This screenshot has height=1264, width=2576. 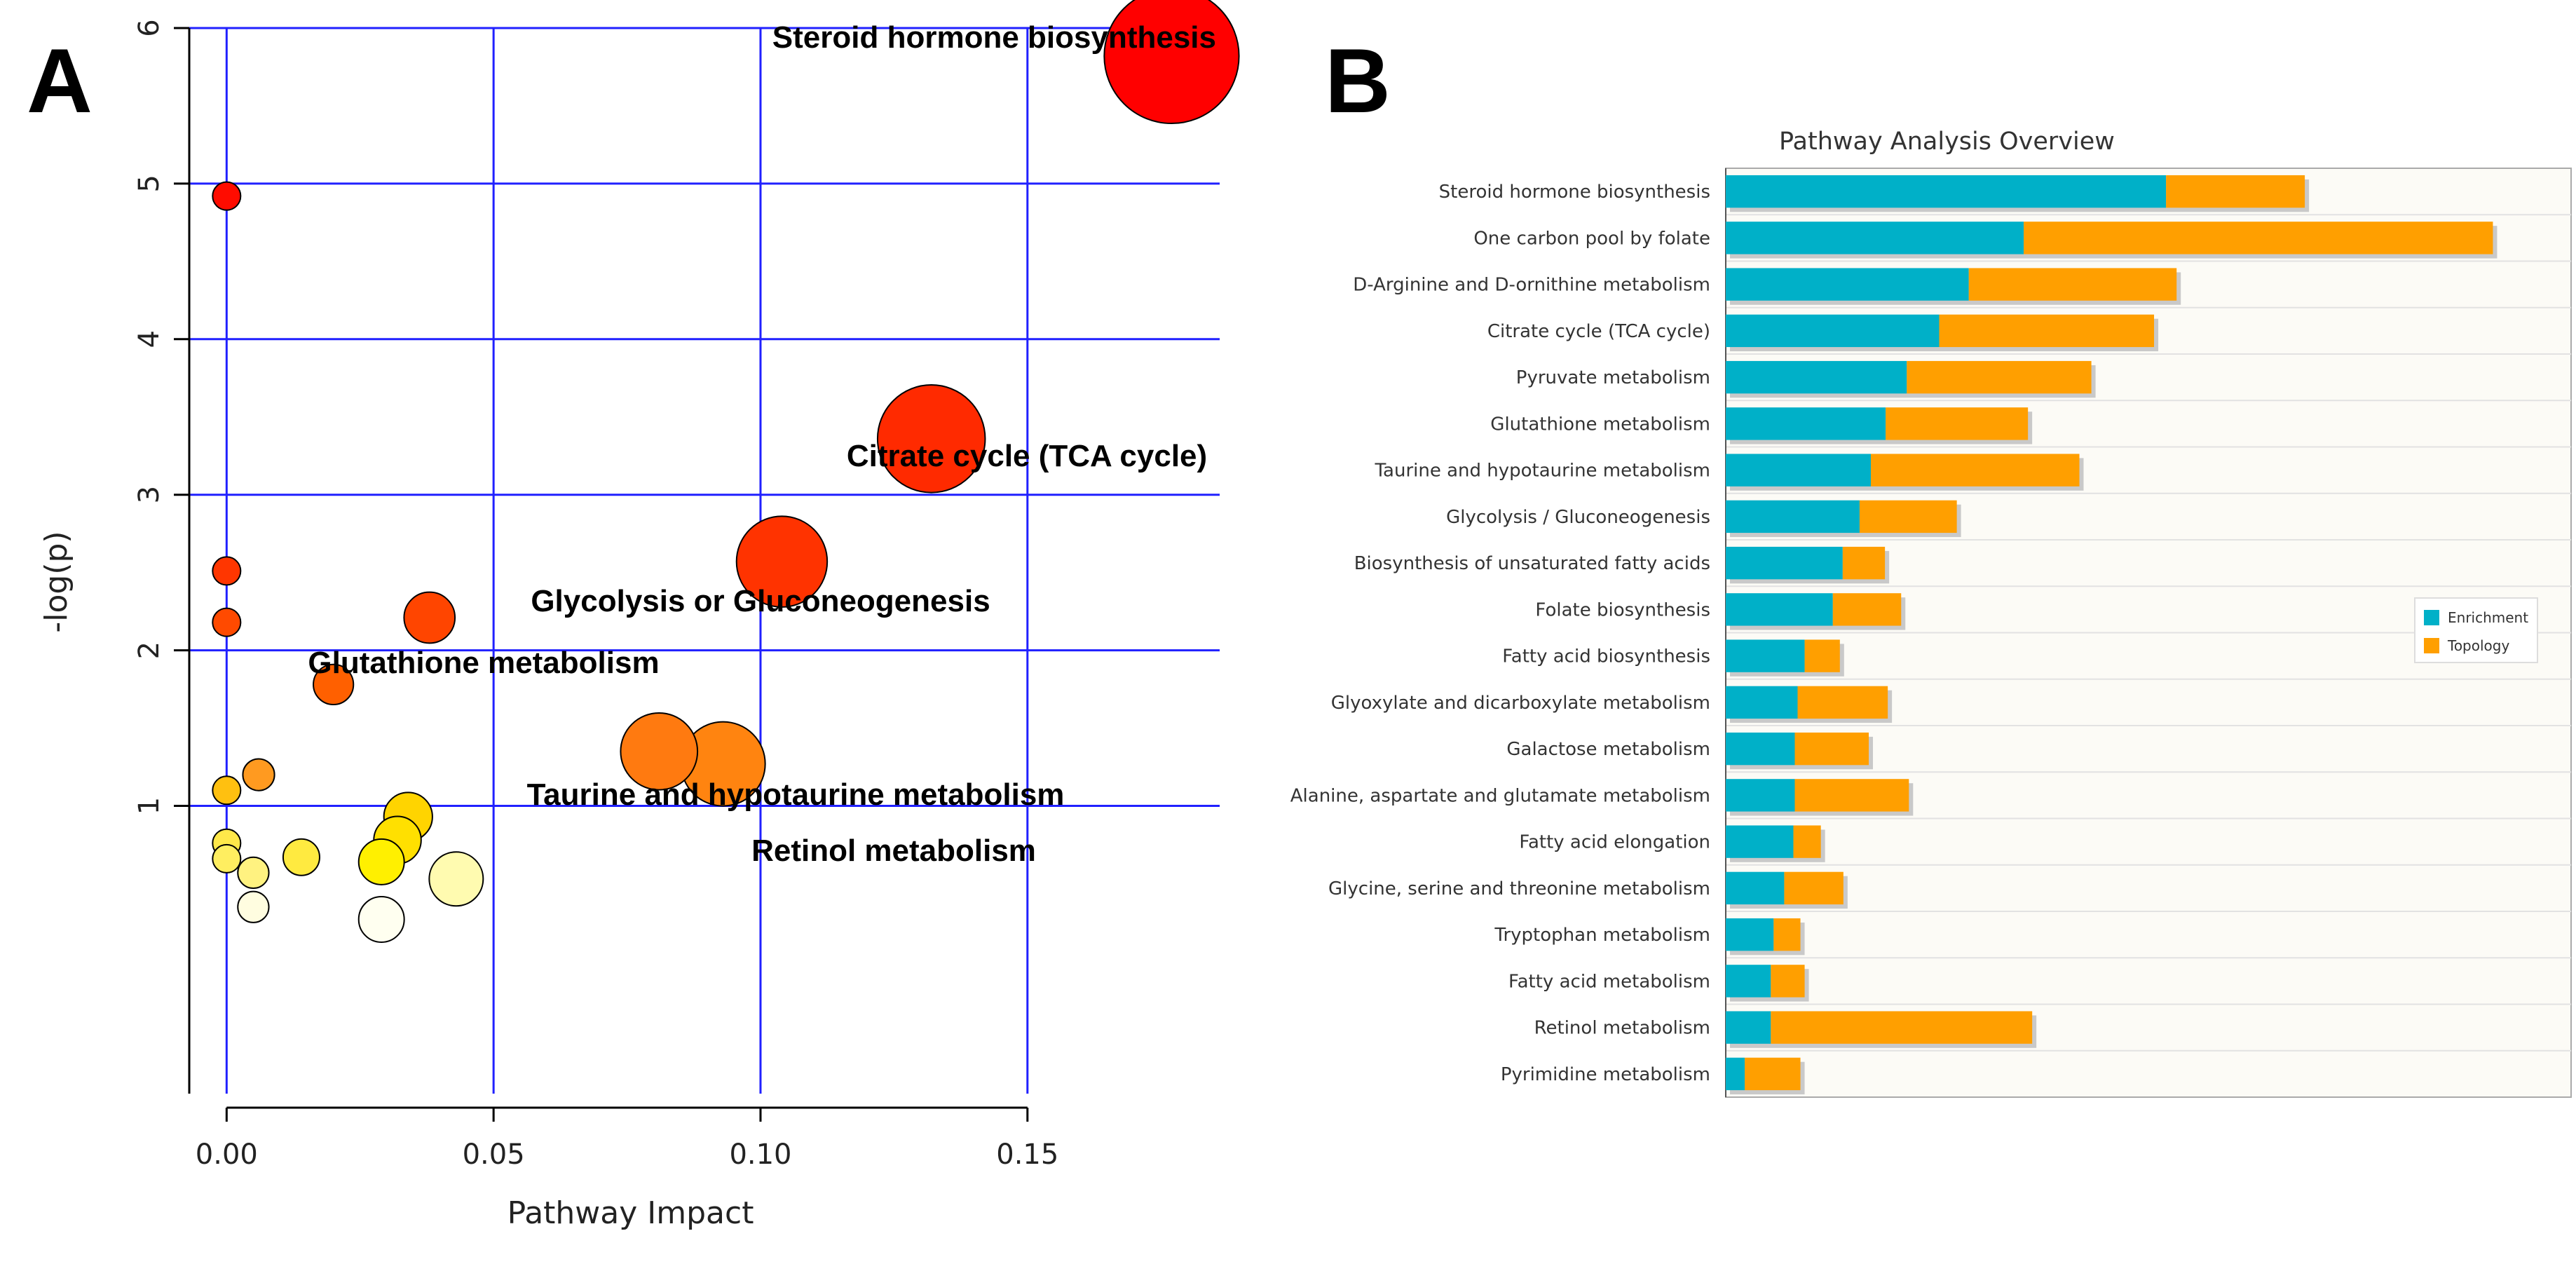 What do you see at coordinates (1358, 80) in the screenshot?
I see `panel-b-letter: B` at bounding box center [1358, 80].